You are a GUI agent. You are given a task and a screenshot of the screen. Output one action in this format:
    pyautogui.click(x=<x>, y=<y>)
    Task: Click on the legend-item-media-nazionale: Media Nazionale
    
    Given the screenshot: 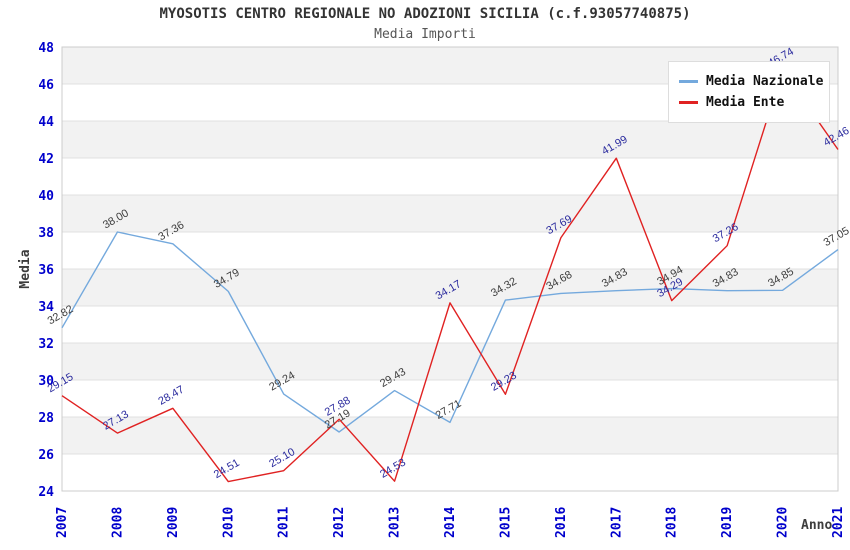 What is the action you would take?
    pyautogui.click(x=754, y=81)
    